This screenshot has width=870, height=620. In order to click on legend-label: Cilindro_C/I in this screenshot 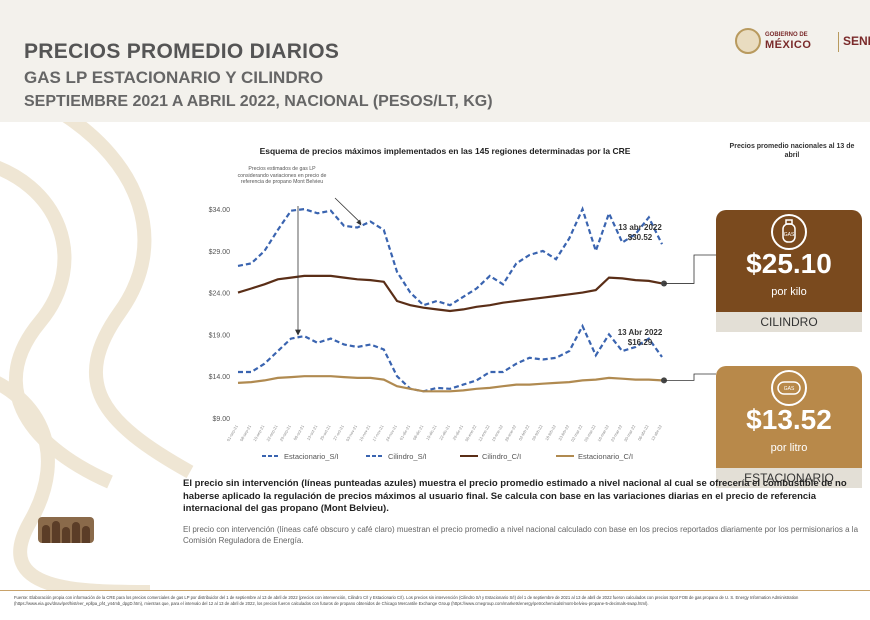, I will do `click(501, 456)`.